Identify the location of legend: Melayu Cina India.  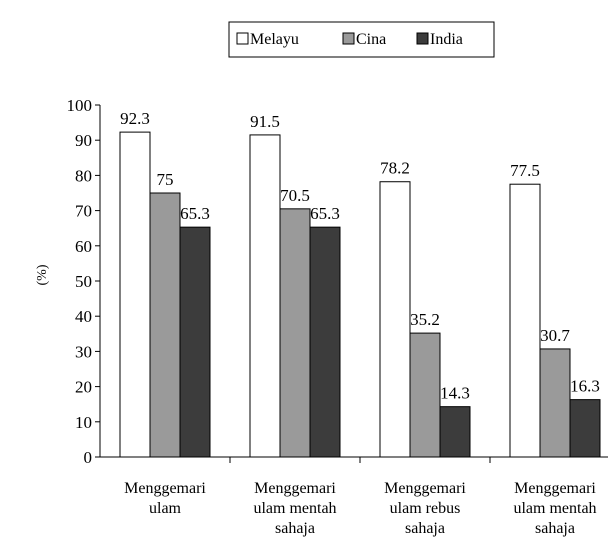
(361, 39).